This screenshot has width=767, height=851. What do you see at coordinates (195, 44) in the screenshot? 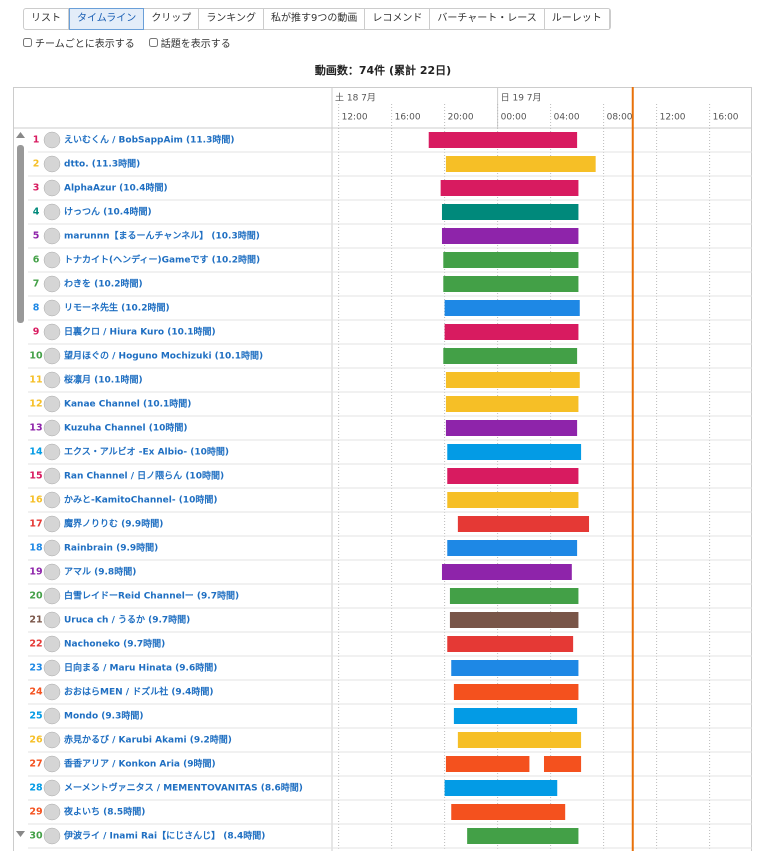
I see `option-label: 話題を表示する` at bounding box center [195, 44].